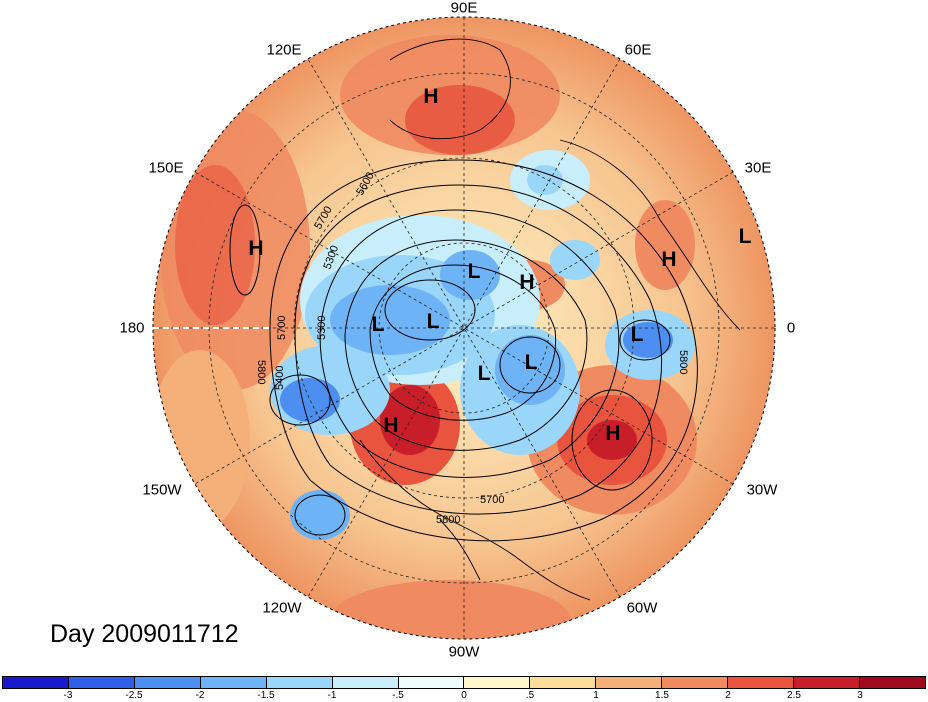 This screenshot has width=928, height=702. Describe the element at coordinates (166, 168) in the screenshot. I see `longitude-label: 150E` at that location.